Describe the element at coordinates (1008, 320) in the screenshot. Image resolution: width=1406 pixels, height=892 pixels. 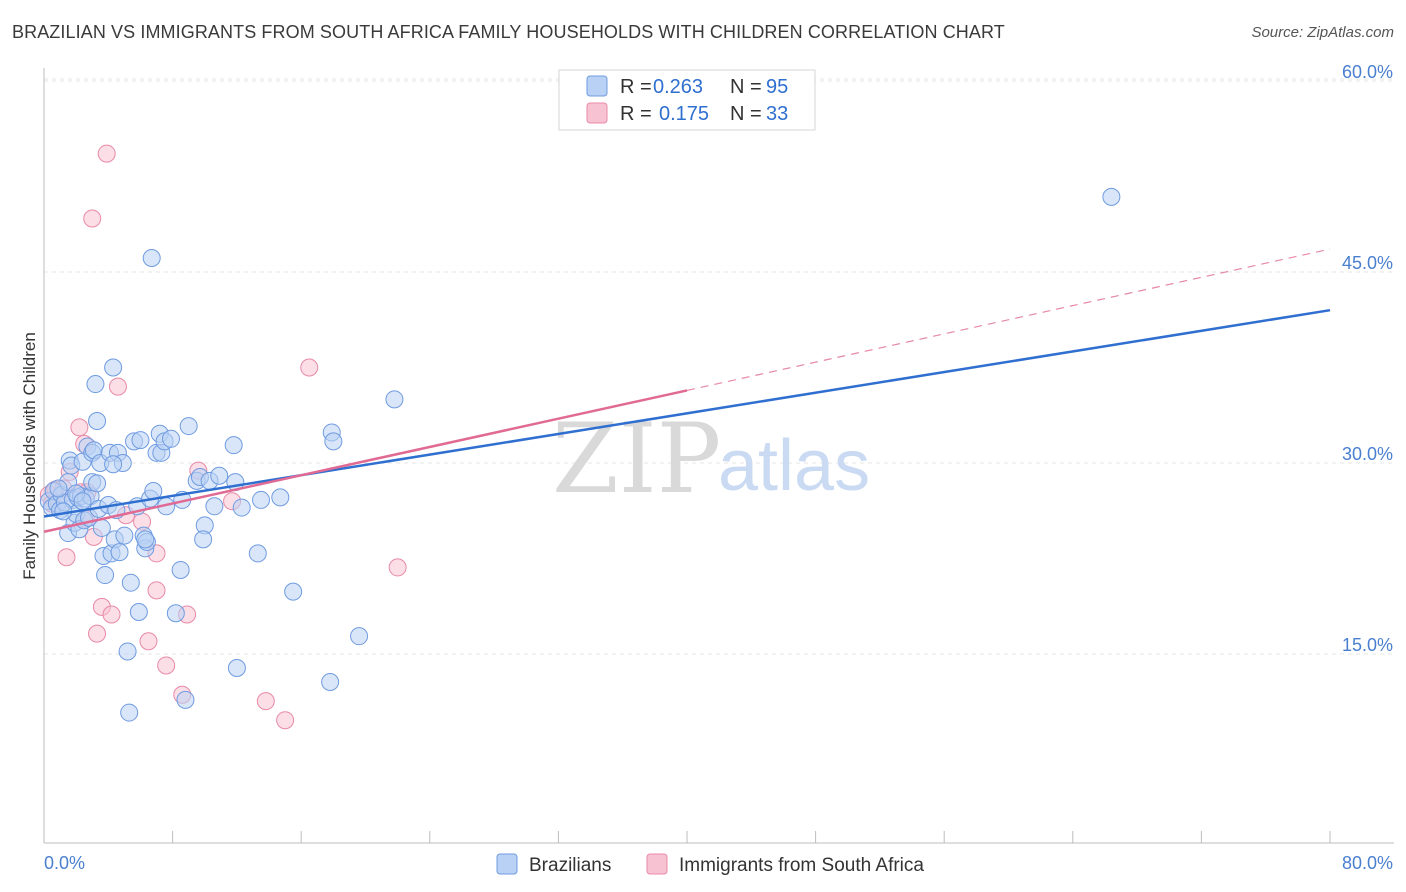
I see `trend-line-immigrants-extension` at that location.